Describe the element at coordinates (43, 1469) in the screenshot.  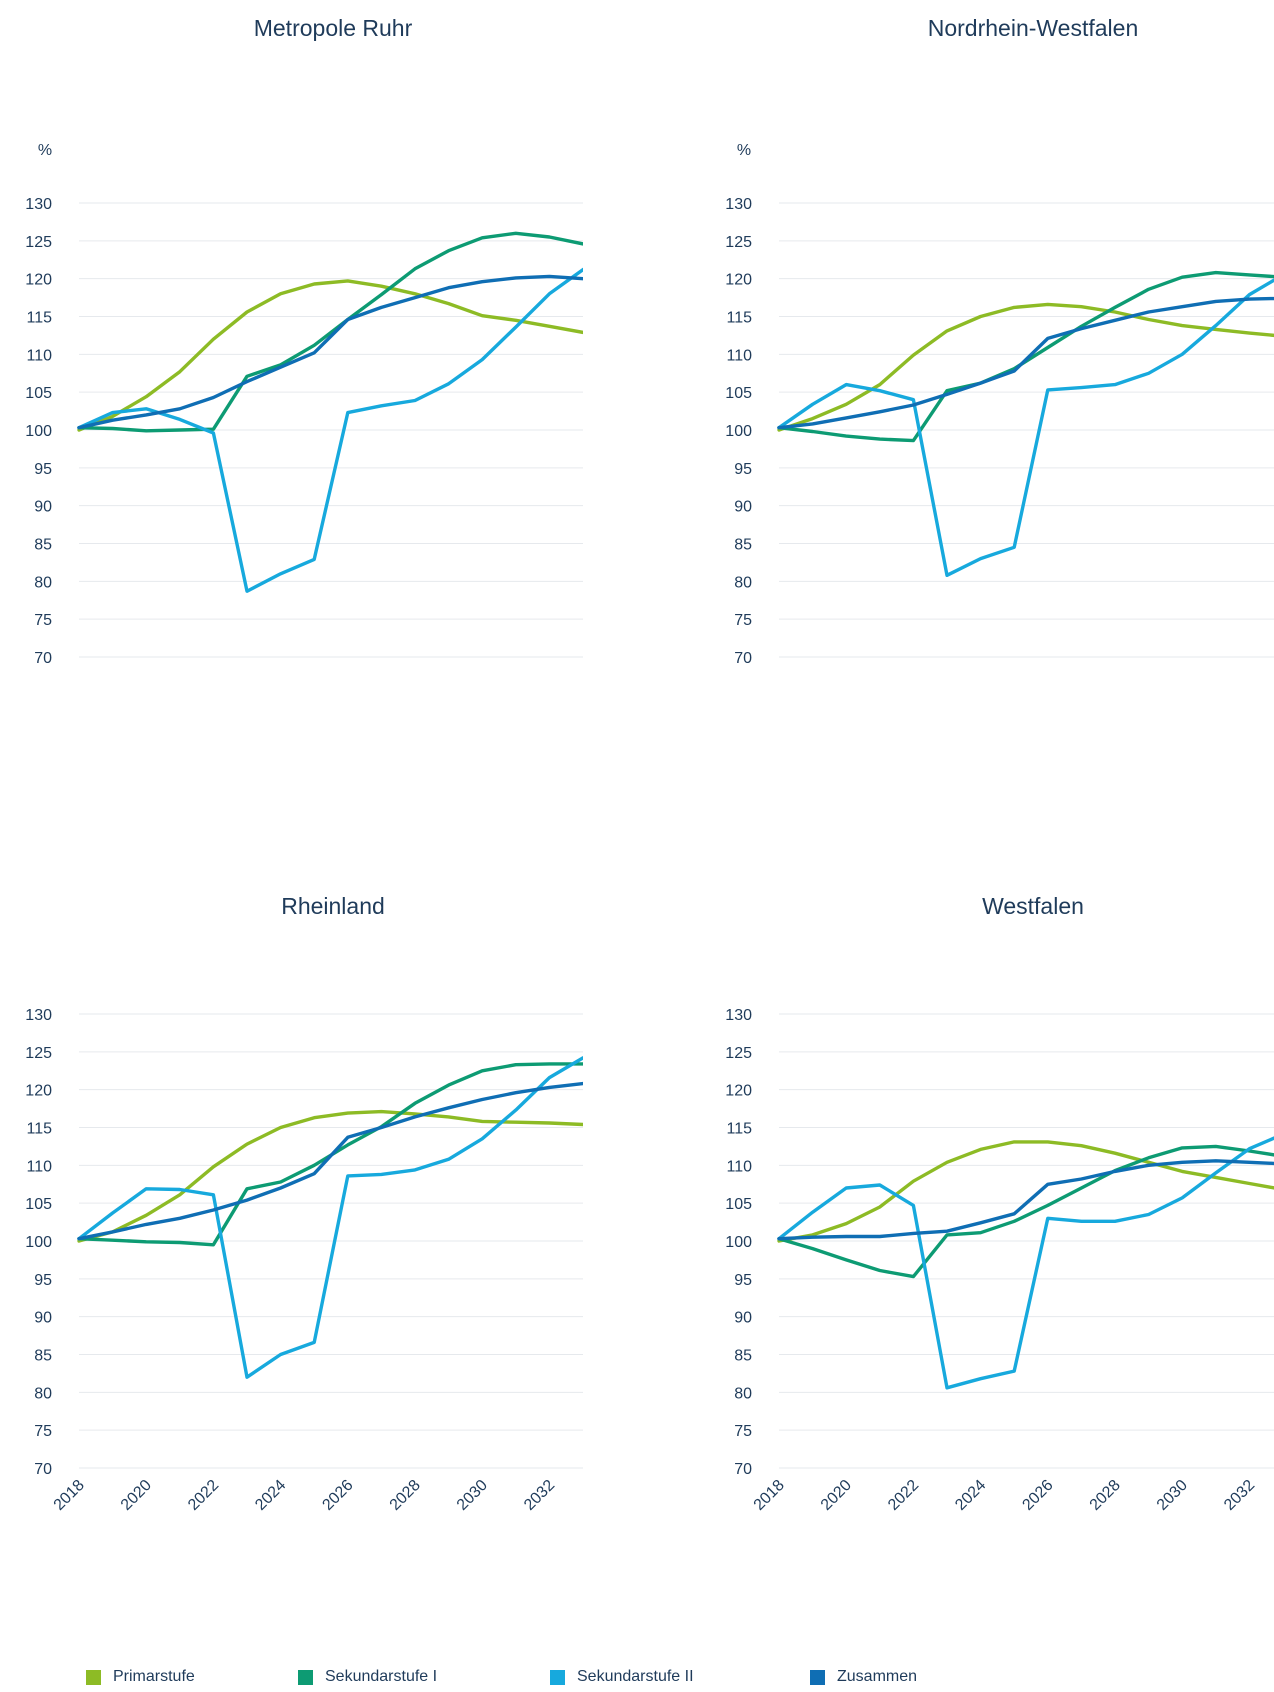
I see `panel-rheinland-y-tick-70: 70` at that location.